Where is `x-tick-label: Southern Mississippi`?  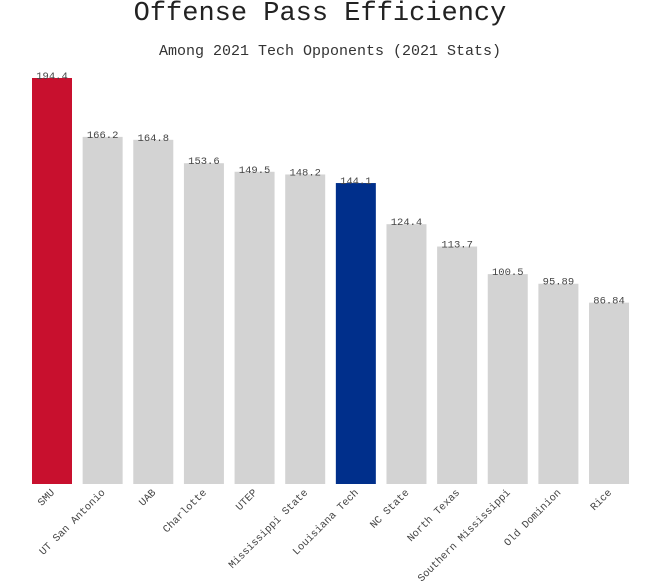
x-tick-label: Southern Mississippi is located at coordinates (465, 534).